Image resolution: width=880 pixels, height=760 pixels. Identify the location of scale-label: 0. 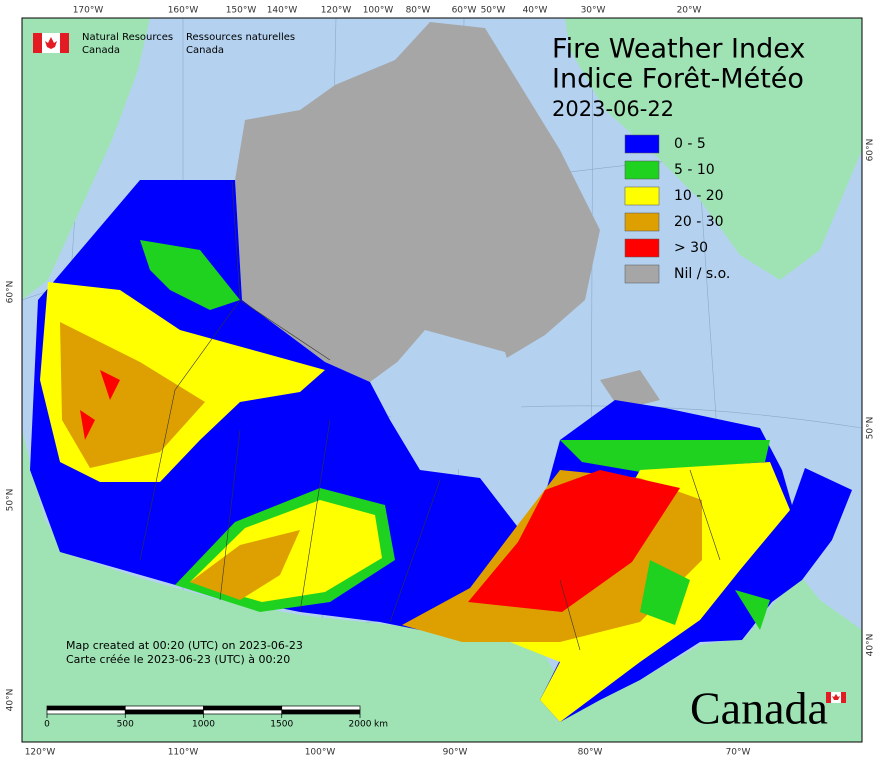
(47, 725).